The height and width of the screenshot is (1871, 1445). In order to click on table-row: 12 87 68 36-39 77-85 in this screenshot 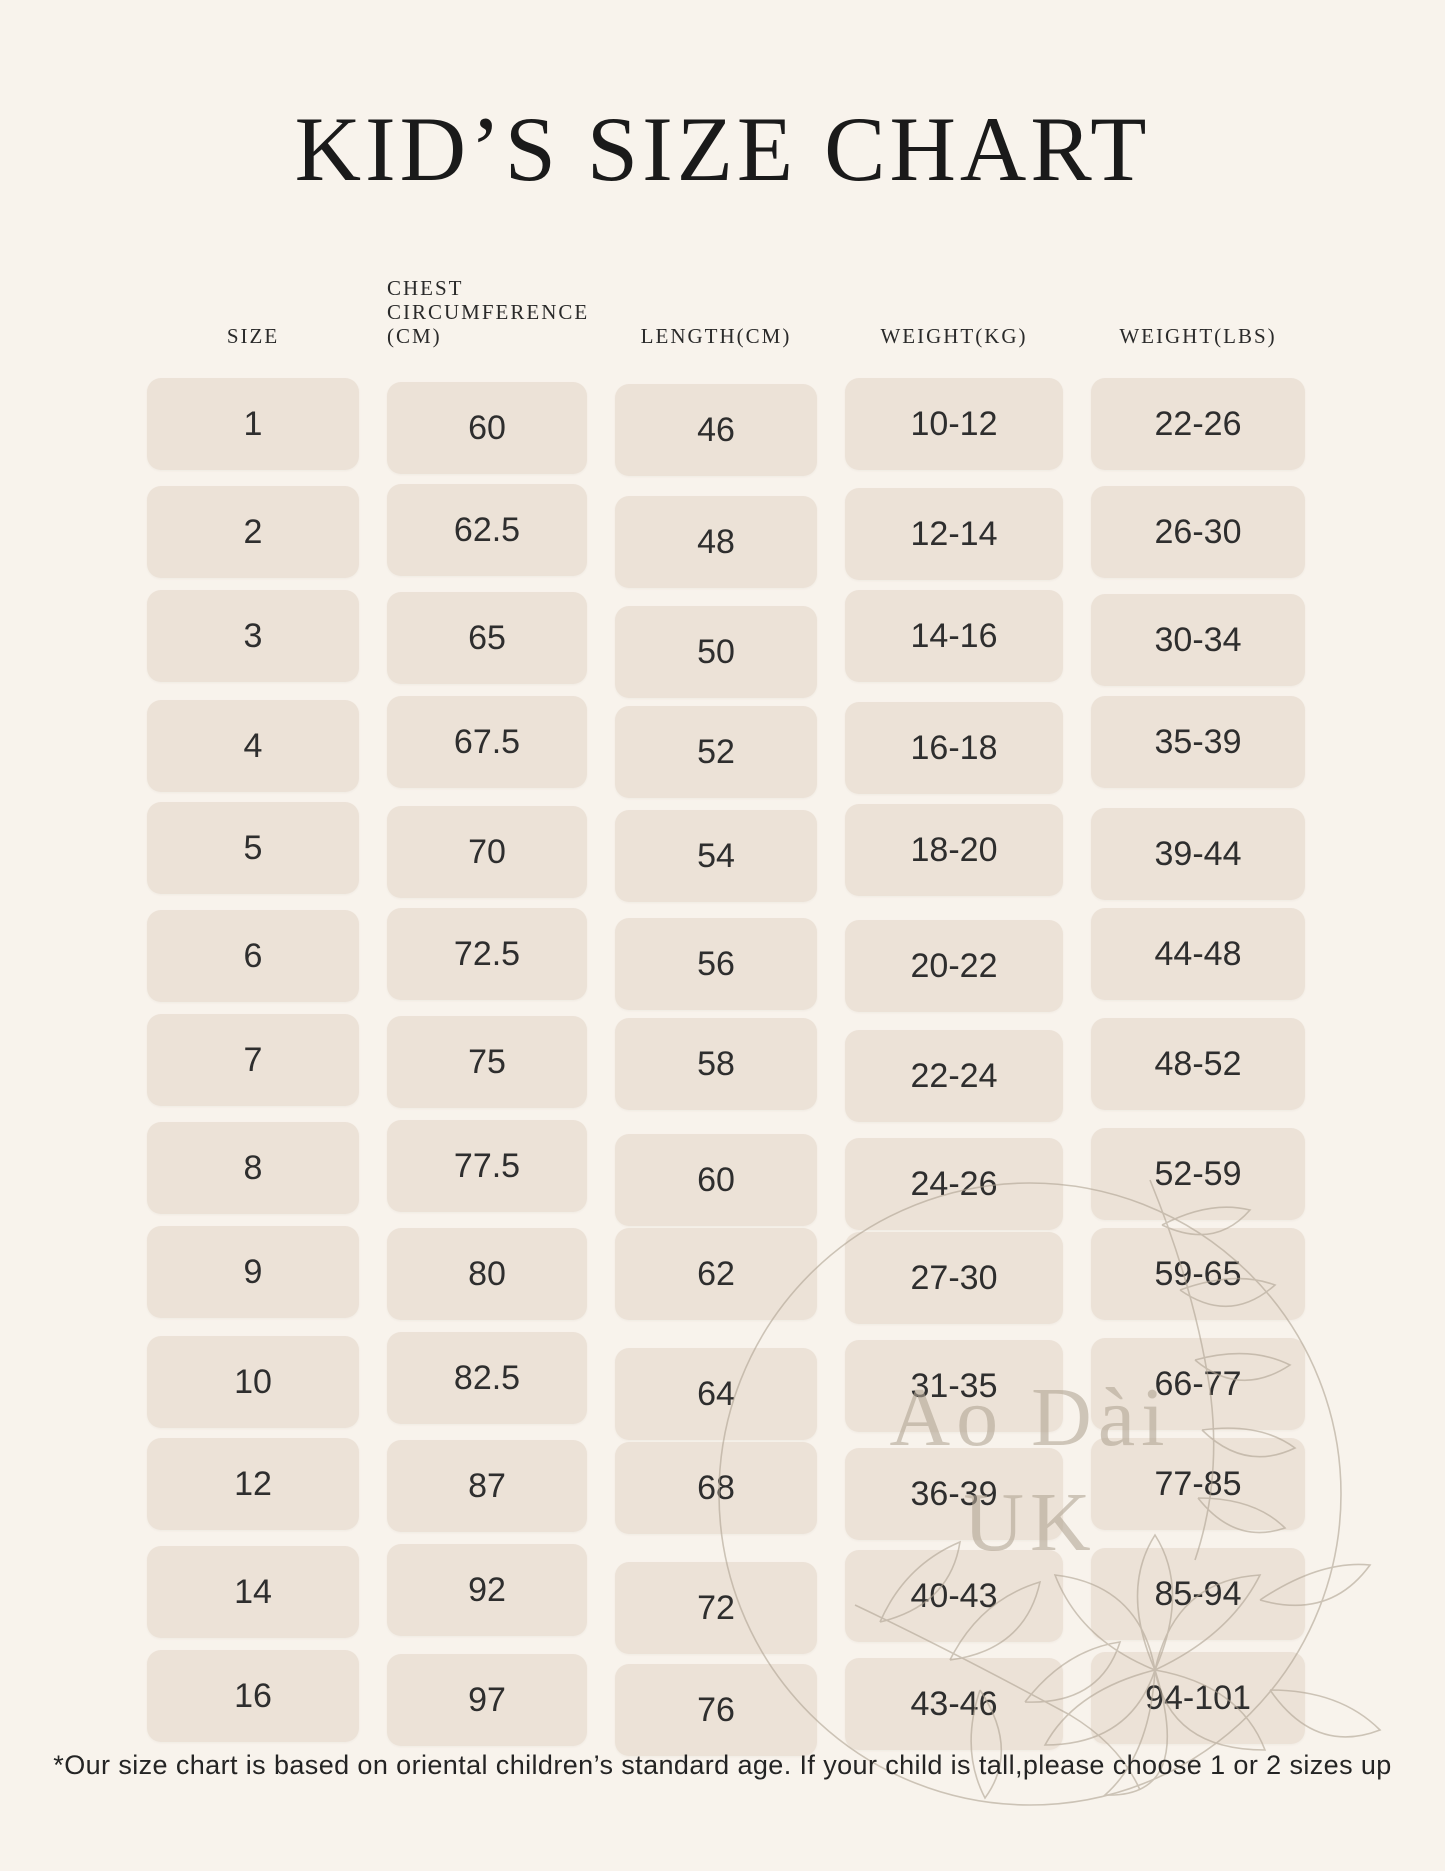, I will do `click(726, 1489)`.